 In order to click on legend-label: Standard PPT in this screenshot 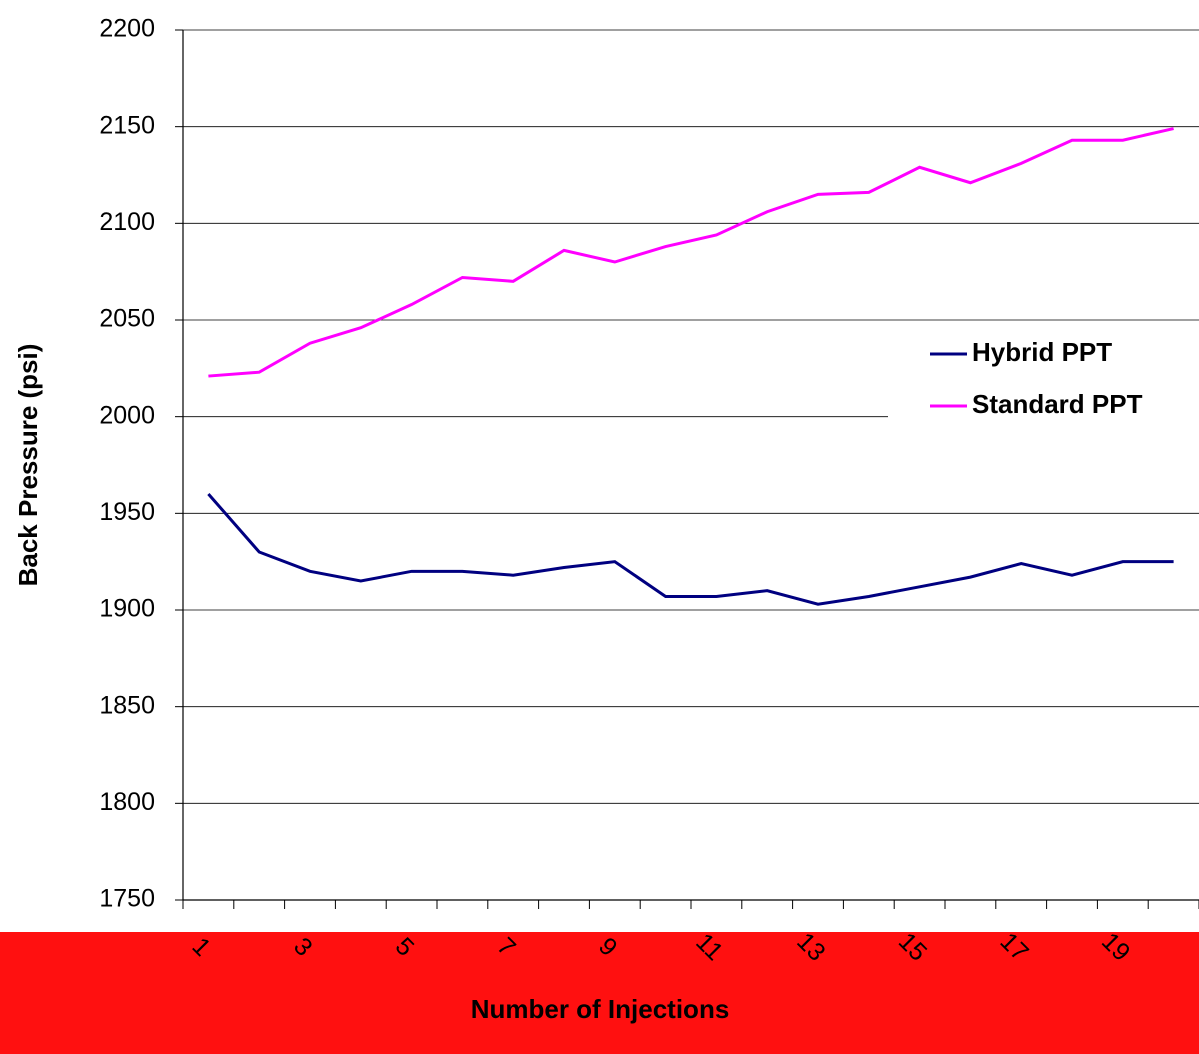, I will do `click(1057, 404)`.